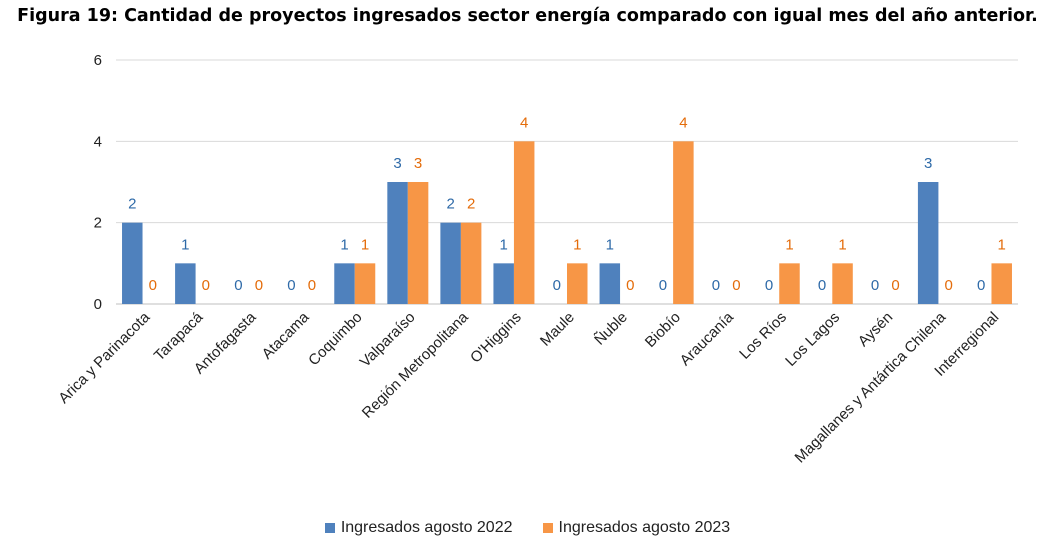 This screenshot has height=554, width=1055. Describe the element at coordinates (663, 330) in the screenshot. I see `x-tick-label: Biobío` at that location.